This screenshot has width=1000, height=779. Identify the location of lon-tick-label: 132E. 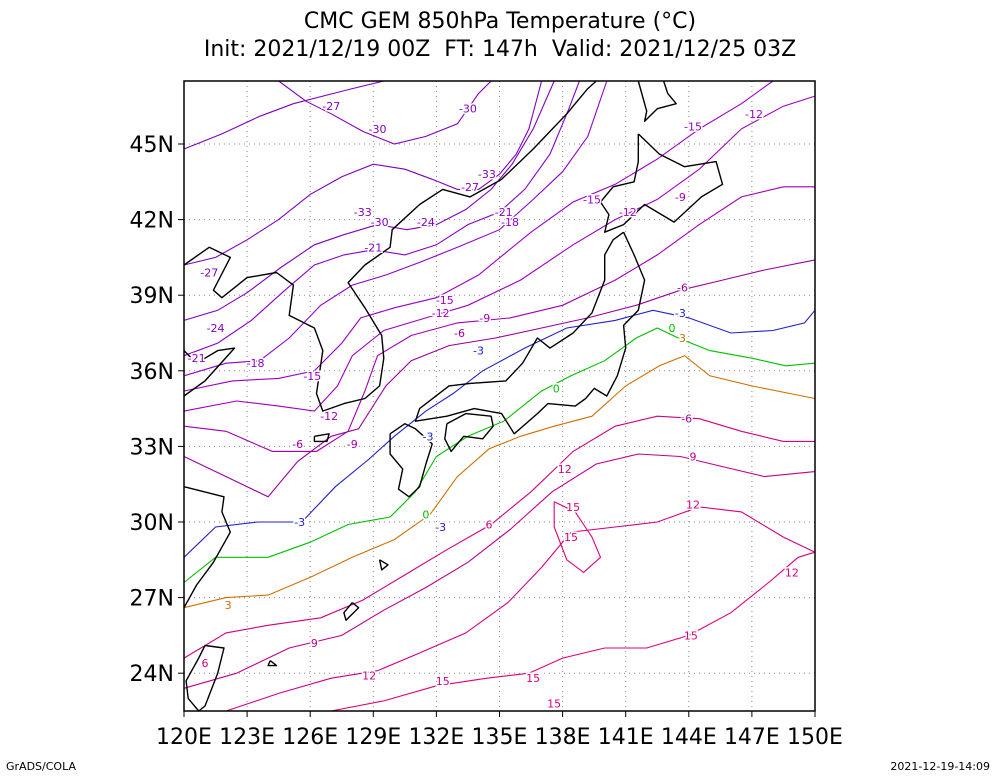
(436, 737).